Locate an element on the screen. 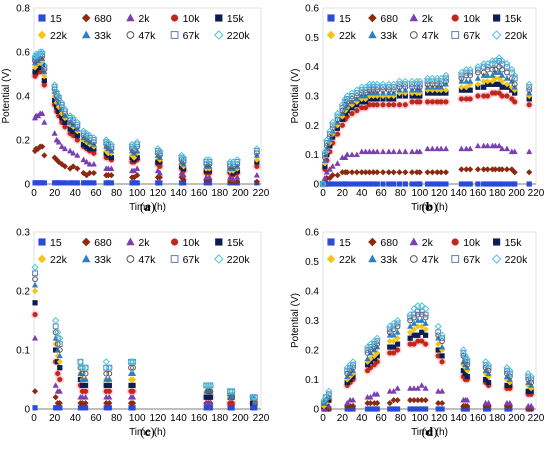 This screenshot has height=449, width=550. panel-caption: (c) is located at coordinates (147, 431).